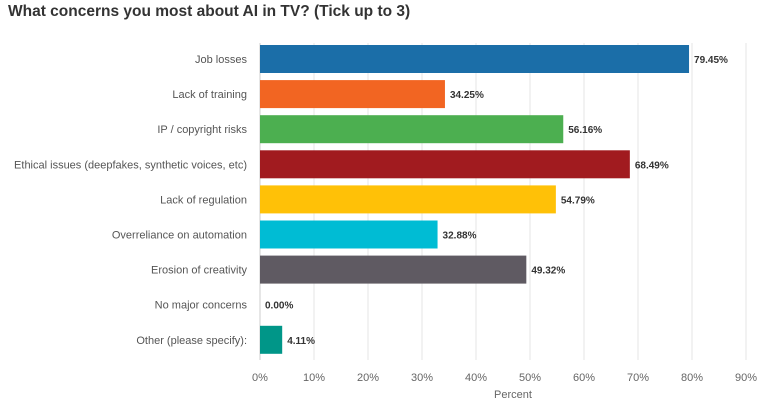 The width and height of the screenshot is (768, 408). What do you see at coordinates (584, 378) in the screenshot?
I see `x-tick-label: 60%` at bounding box center [584, 378].